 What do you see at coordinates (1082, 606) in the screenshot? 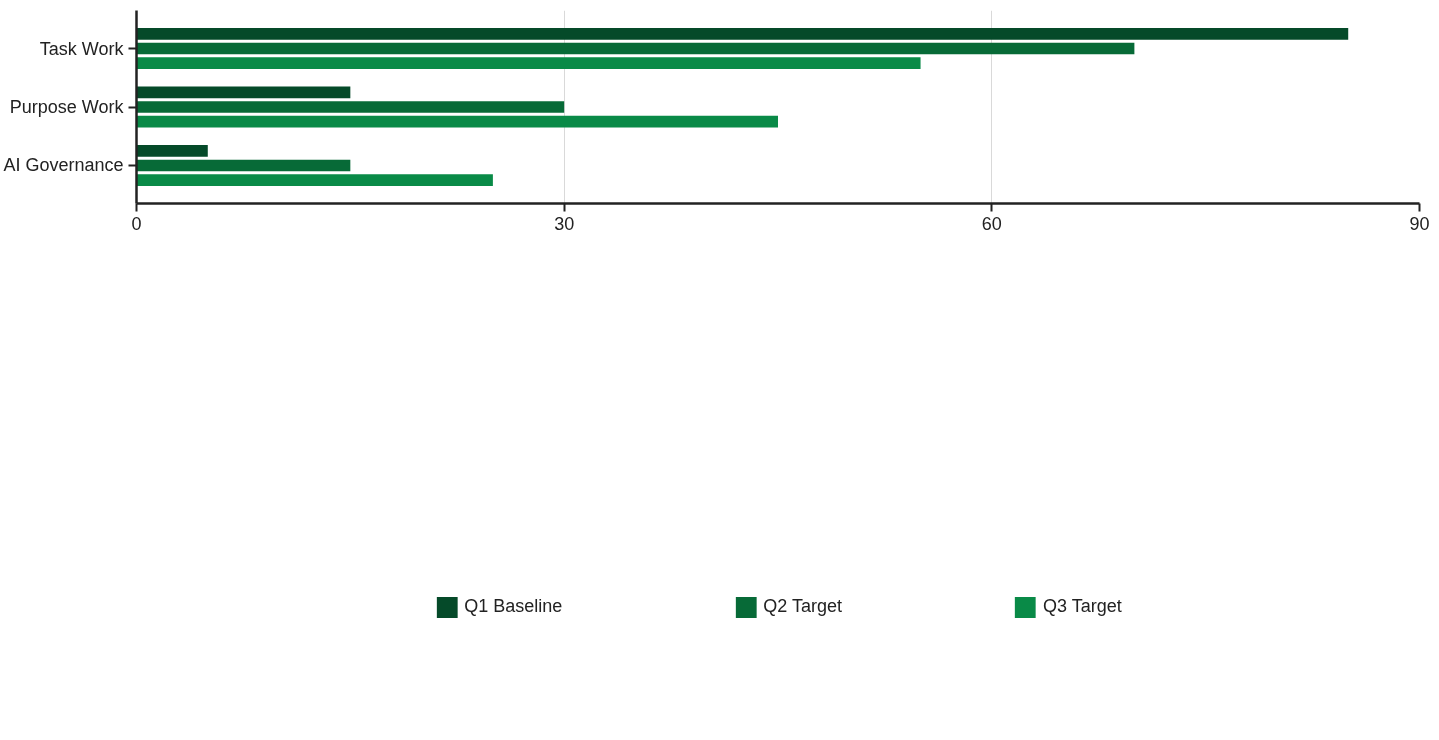
I see `legend-label: Q3 Target` at bounding box center [1082, 606].